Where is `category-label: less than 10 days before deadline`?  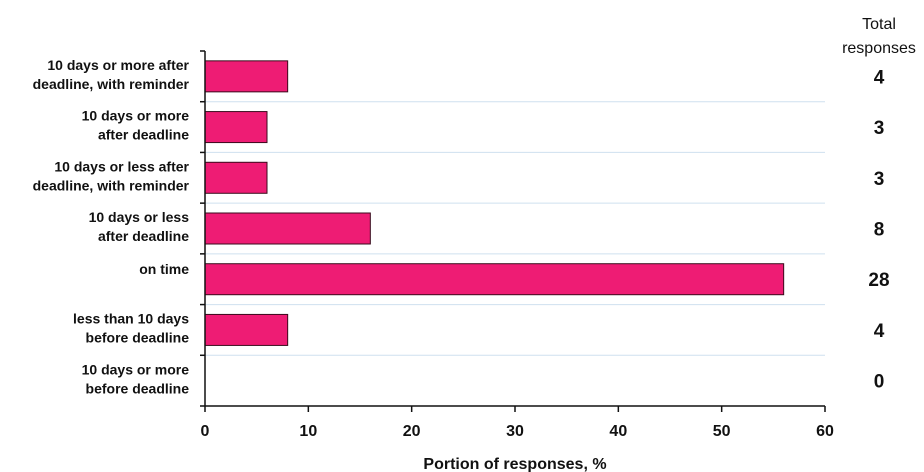 category-label: less than 10 days before deadline is located at coordinates (131, 328).